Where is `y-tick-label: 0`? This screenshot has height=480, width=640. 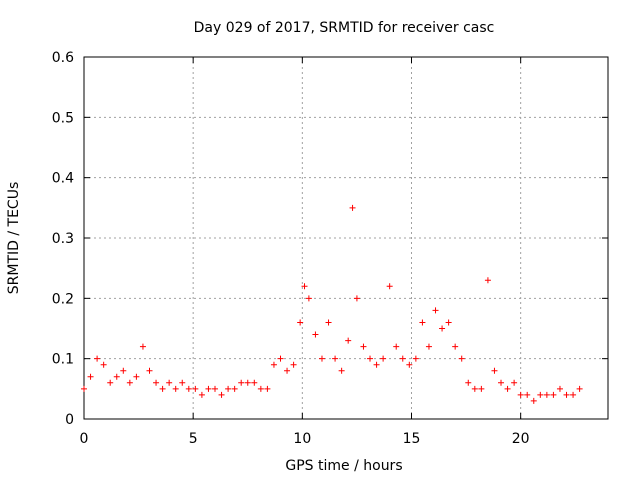
y-tick-label: 0 is located at coordinates (69, 420).